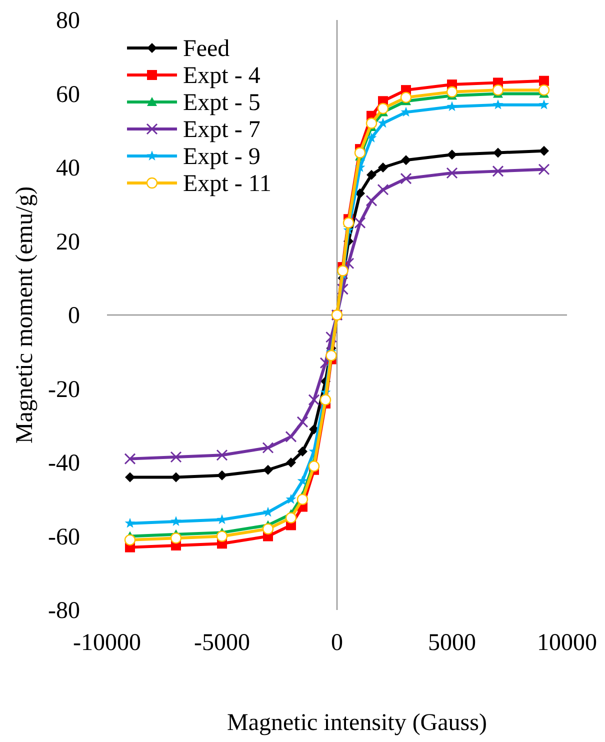  I want to click on y-tick-label: -80, so click(64, 611).